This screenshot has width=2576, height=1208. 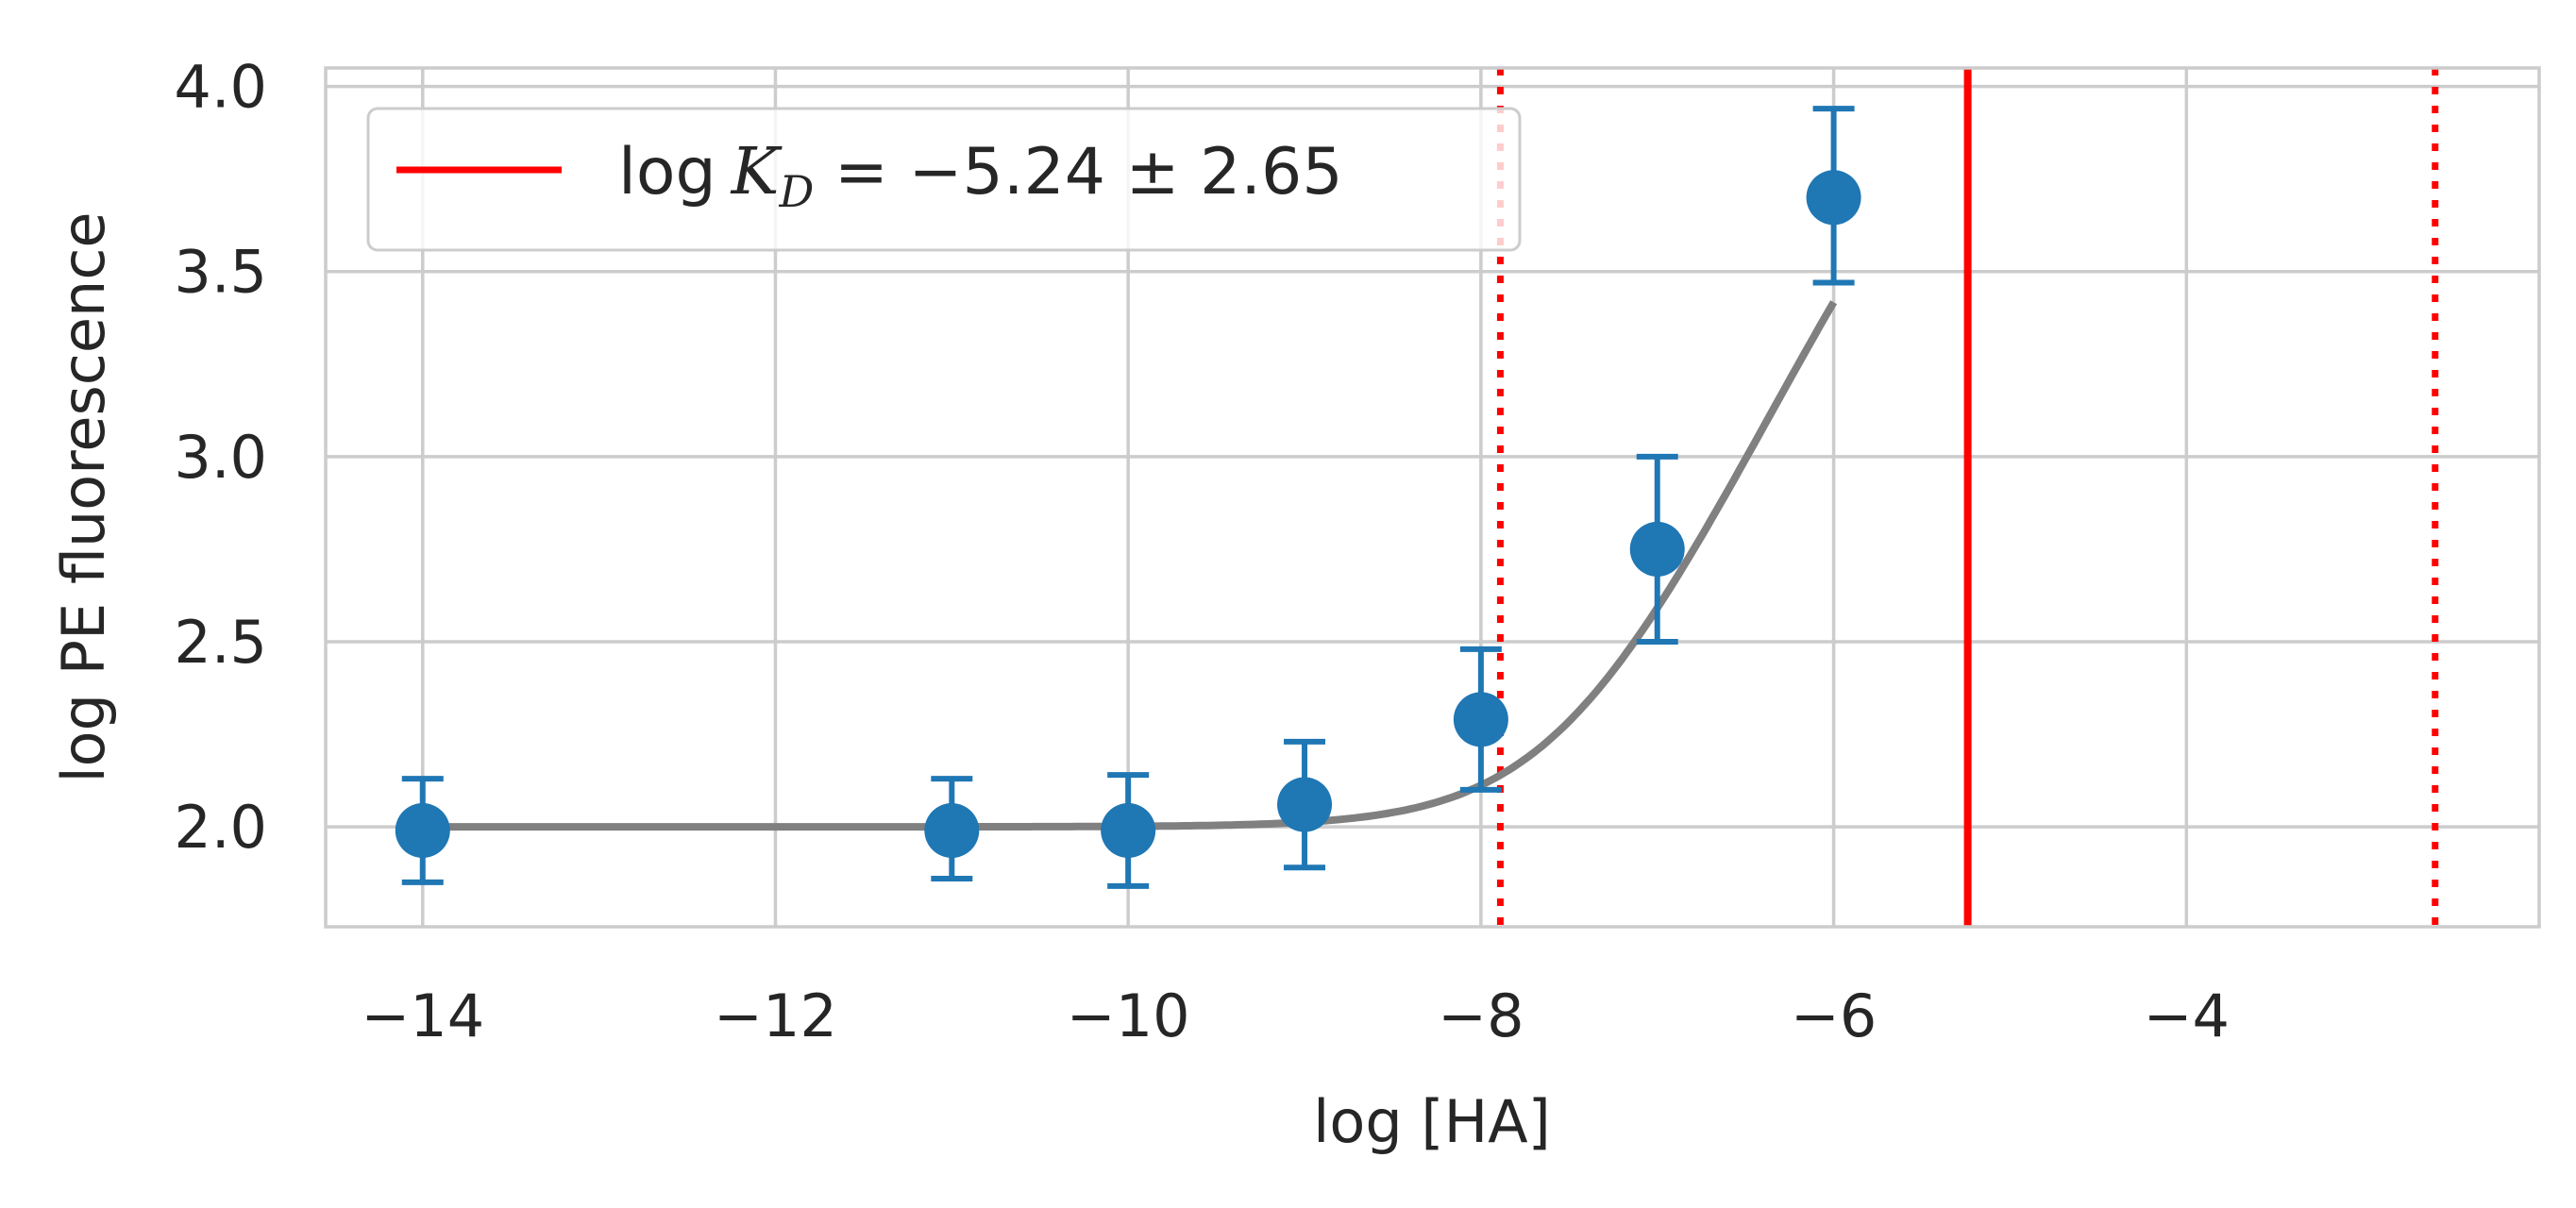 I want to click on legend-box, so click(x=944, y=180).